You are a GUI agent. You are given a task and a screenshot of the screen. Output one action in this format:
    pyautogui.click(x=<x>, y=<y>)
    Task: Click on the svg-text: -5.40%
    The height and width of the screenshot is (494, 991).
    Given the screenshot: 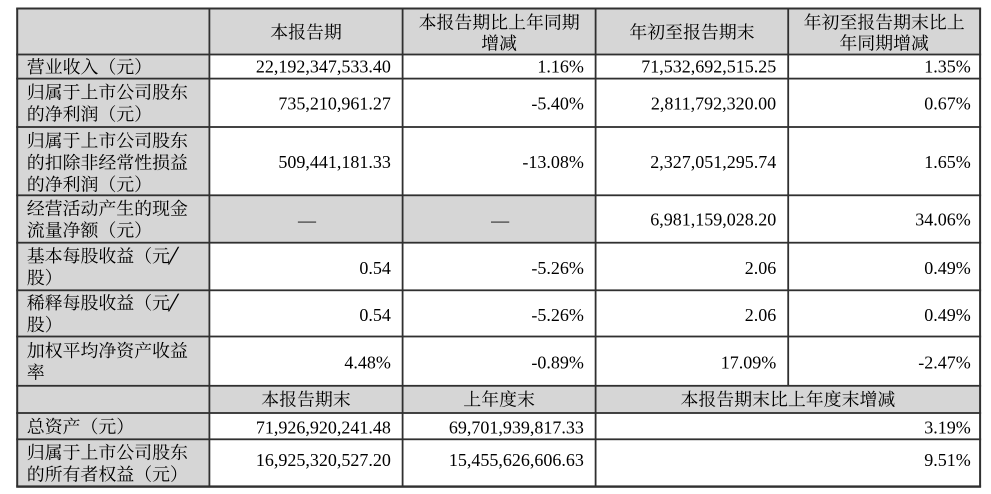 What is the action you would take?
    pyautogui.click(x=557, y=104)
    